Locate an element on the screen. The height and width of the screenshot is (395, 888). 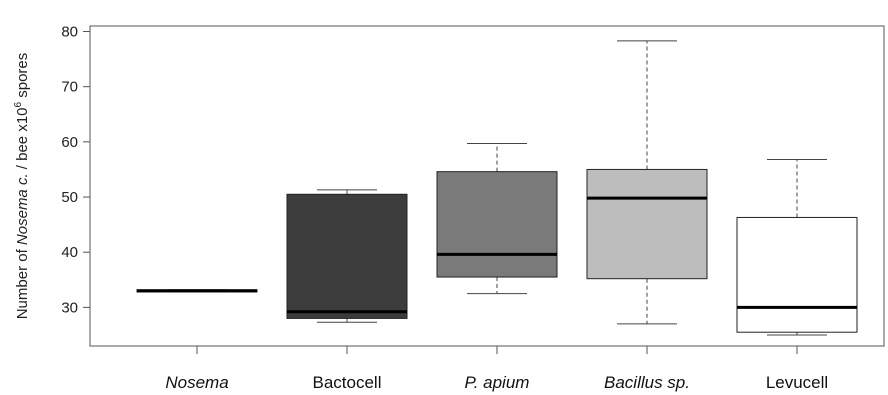
y-tick-label: 50 is located at coordinates (69, 197).